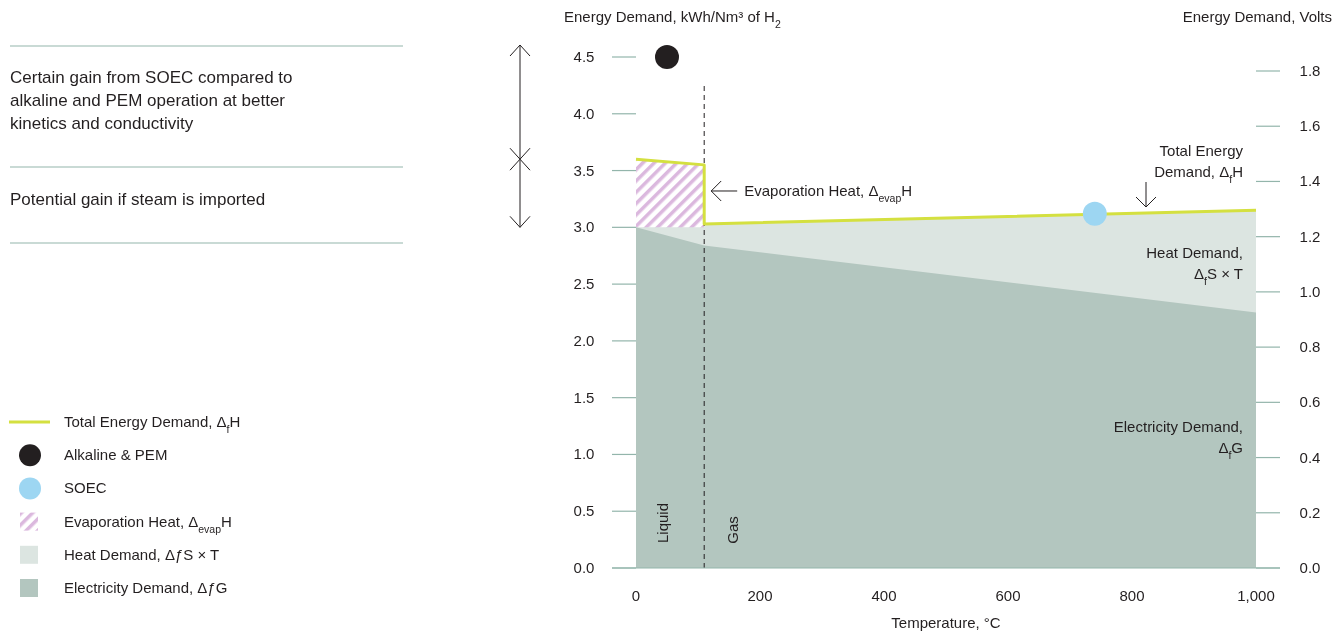 The image size is (1340, 634). Describe the element at coordinates (1310, 457) in the screenshot. I see `y2-tick-label: 0.4` at that location.